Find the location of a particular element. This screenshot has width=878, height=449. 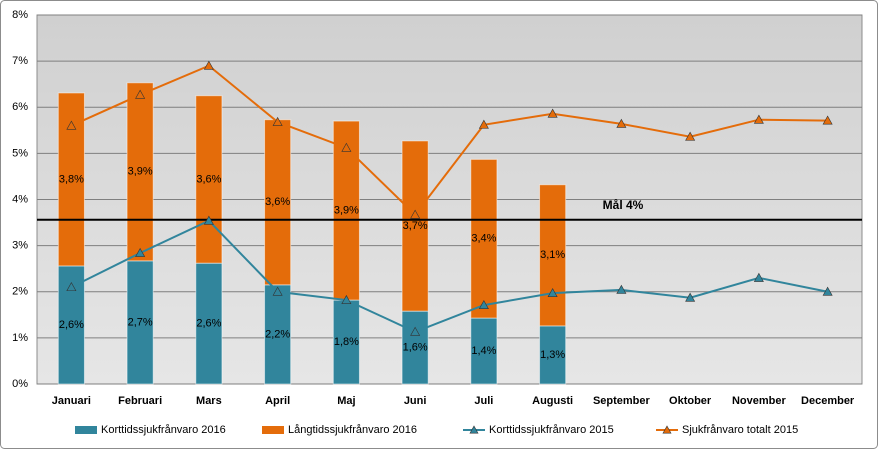

y-tick-label: 3% is located at coordinates (20, 246).